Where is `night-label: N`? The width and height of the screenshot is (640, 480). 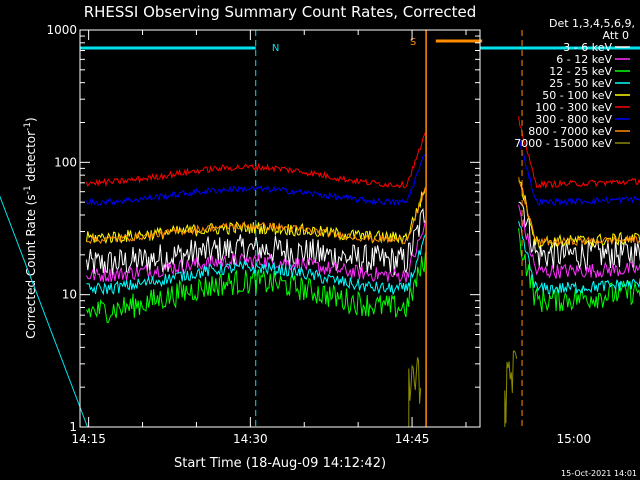
night-label: N is located at coordinates (275, 48).